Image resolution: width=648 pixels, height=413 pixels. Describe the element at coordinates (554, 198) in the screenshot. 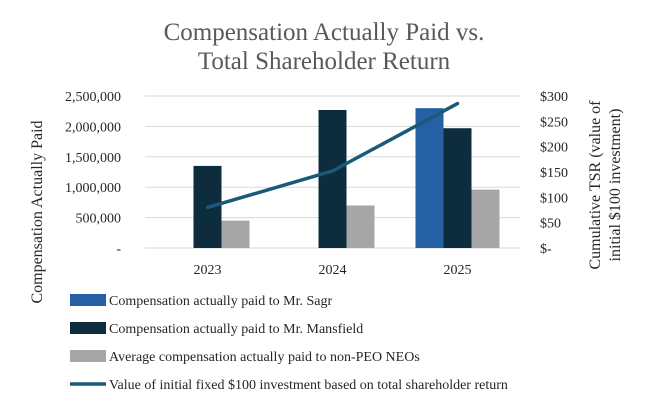

I see `right-tick-label: $100` at that location.